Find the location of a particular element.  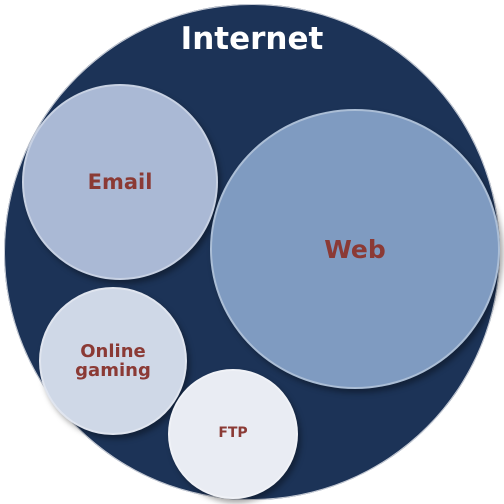

email-label: Email is located at coordinates (120, 181).